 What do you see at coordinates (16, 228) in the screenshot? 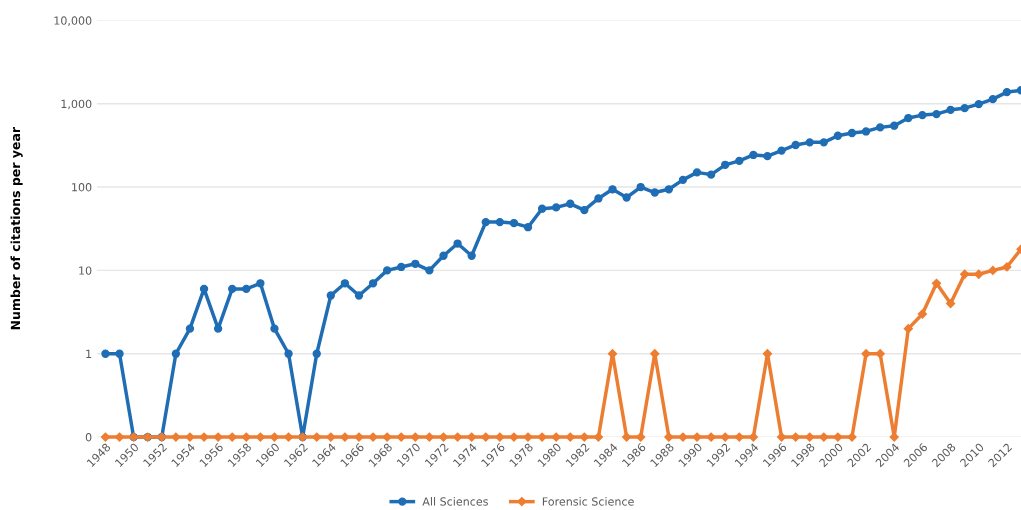
I see `y-axis-title: Number of citations per year` at bounding box center [16, 228].